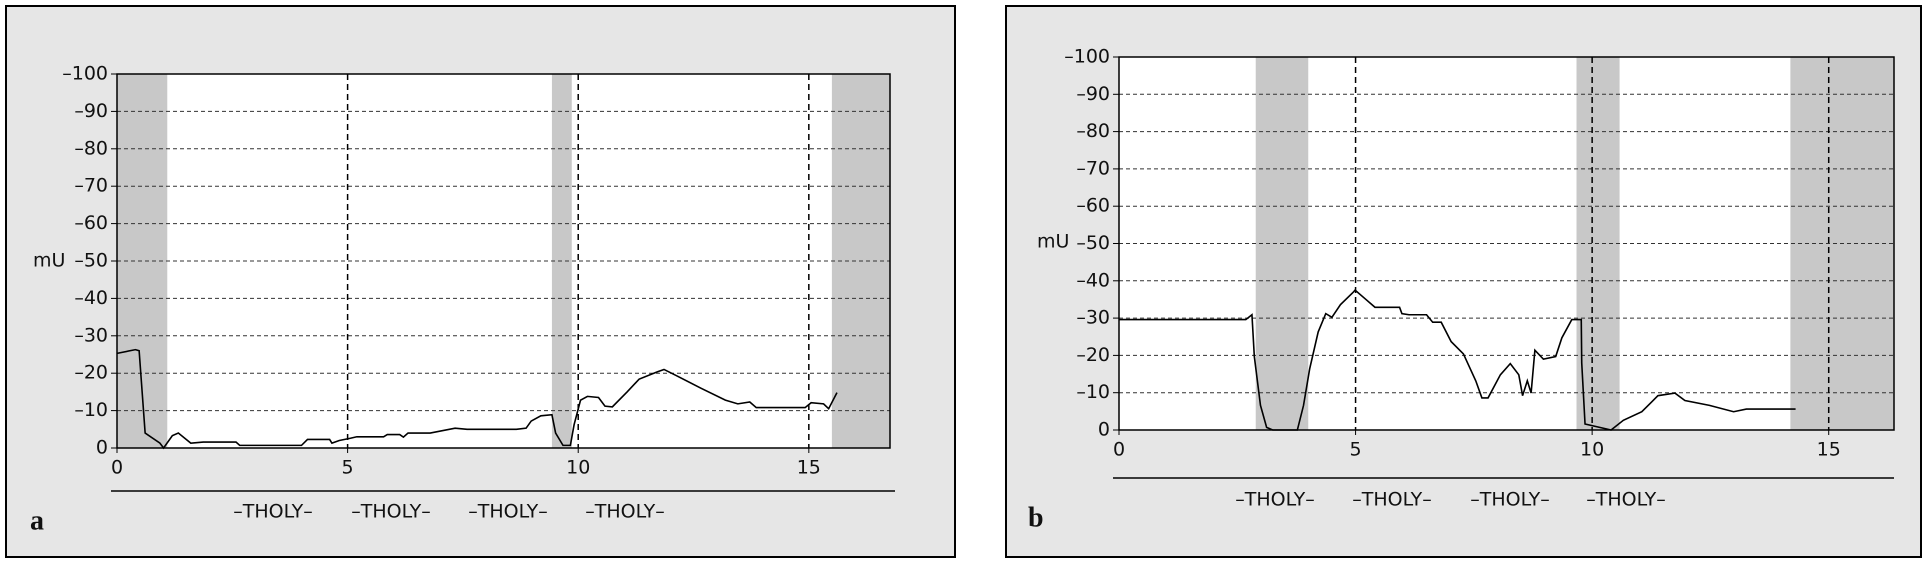  Describe the element at coordinates (1036, 517) in the screenshot. I see `panel-label: b` at that location.